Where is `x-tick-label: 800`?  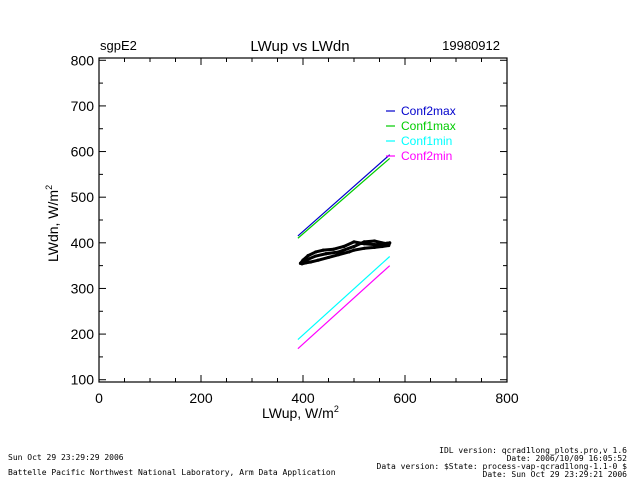 x-tick-label: 800 is located at coordinates (507, 398).